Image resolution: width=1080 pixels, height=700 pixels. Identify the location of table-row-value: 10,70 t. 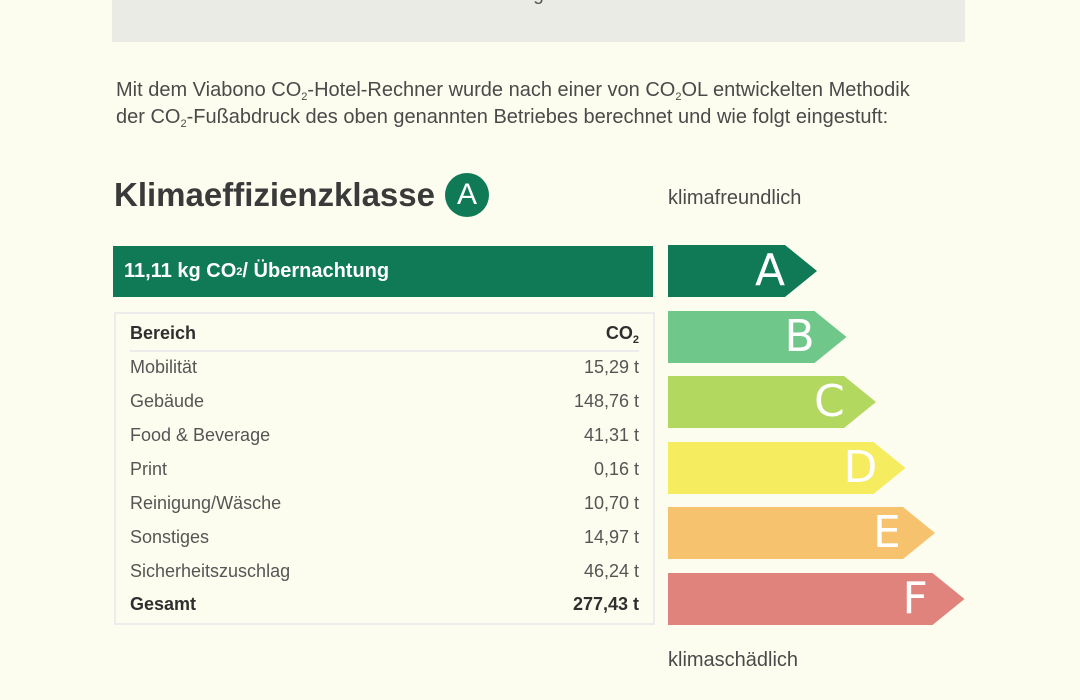
(611, 502).